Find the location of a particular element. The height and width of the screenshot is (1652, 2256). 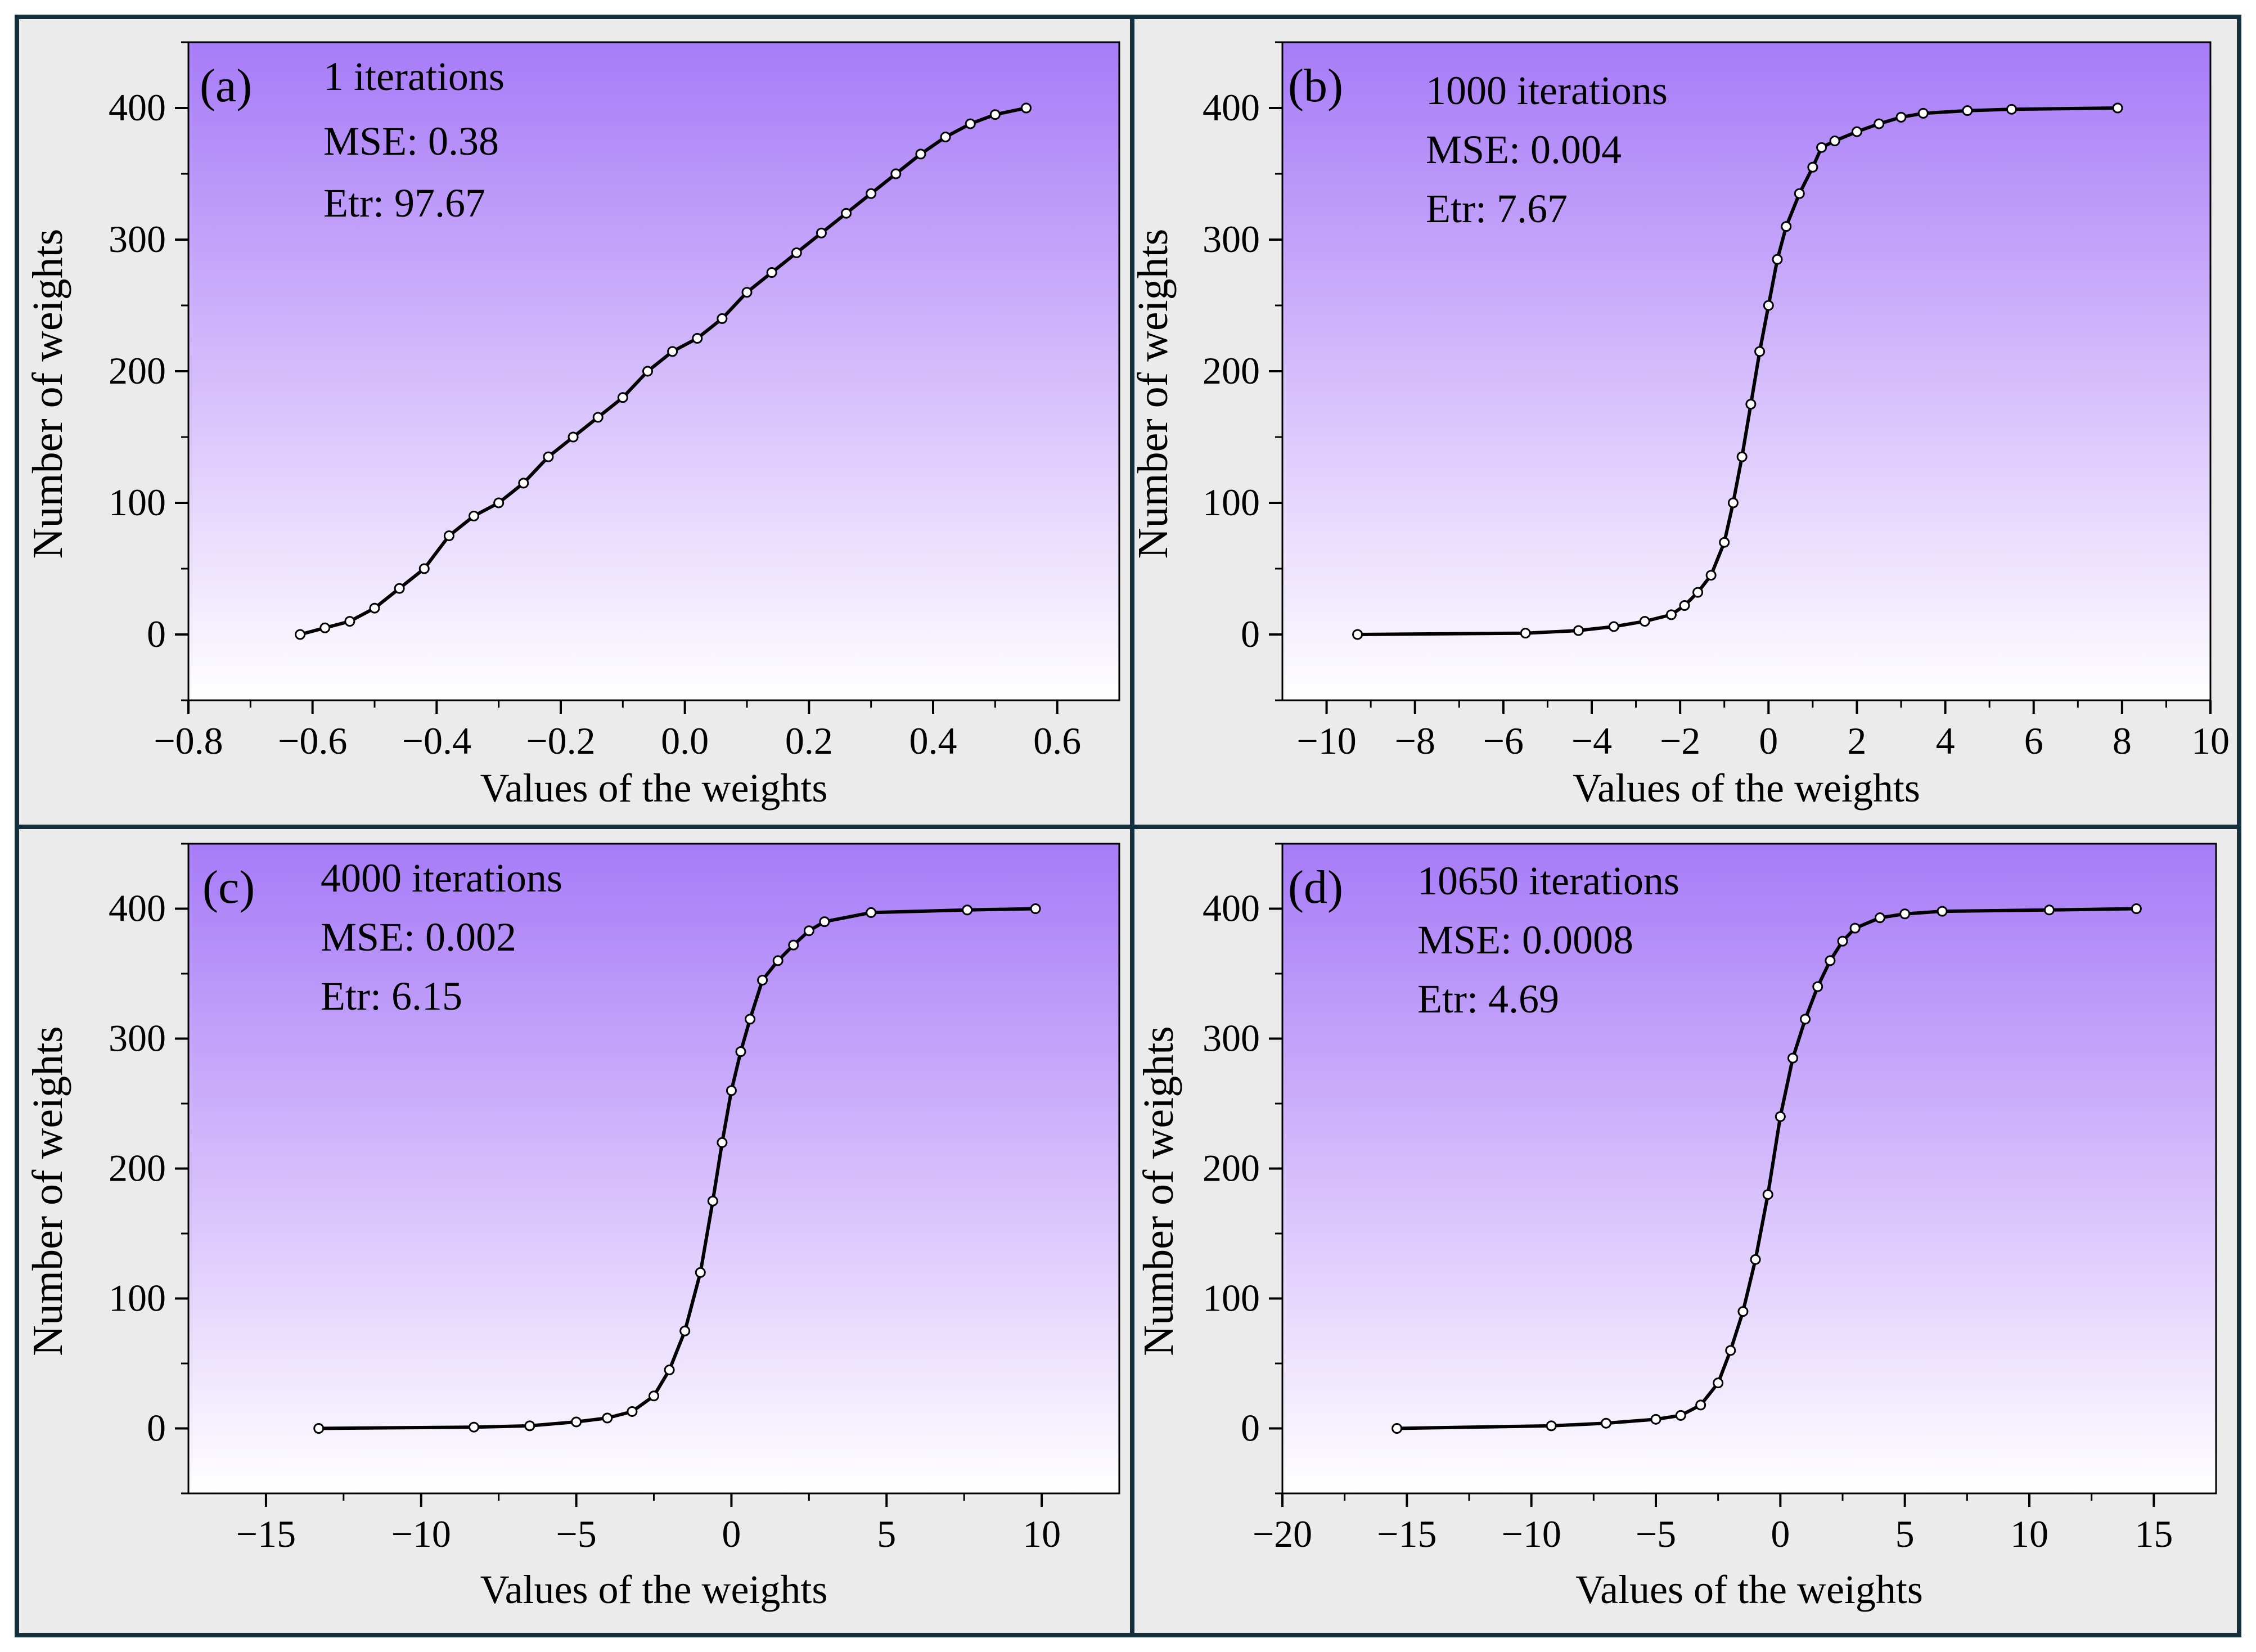

annotation: MSE: 0.002 is located at coordinates (419, 937).